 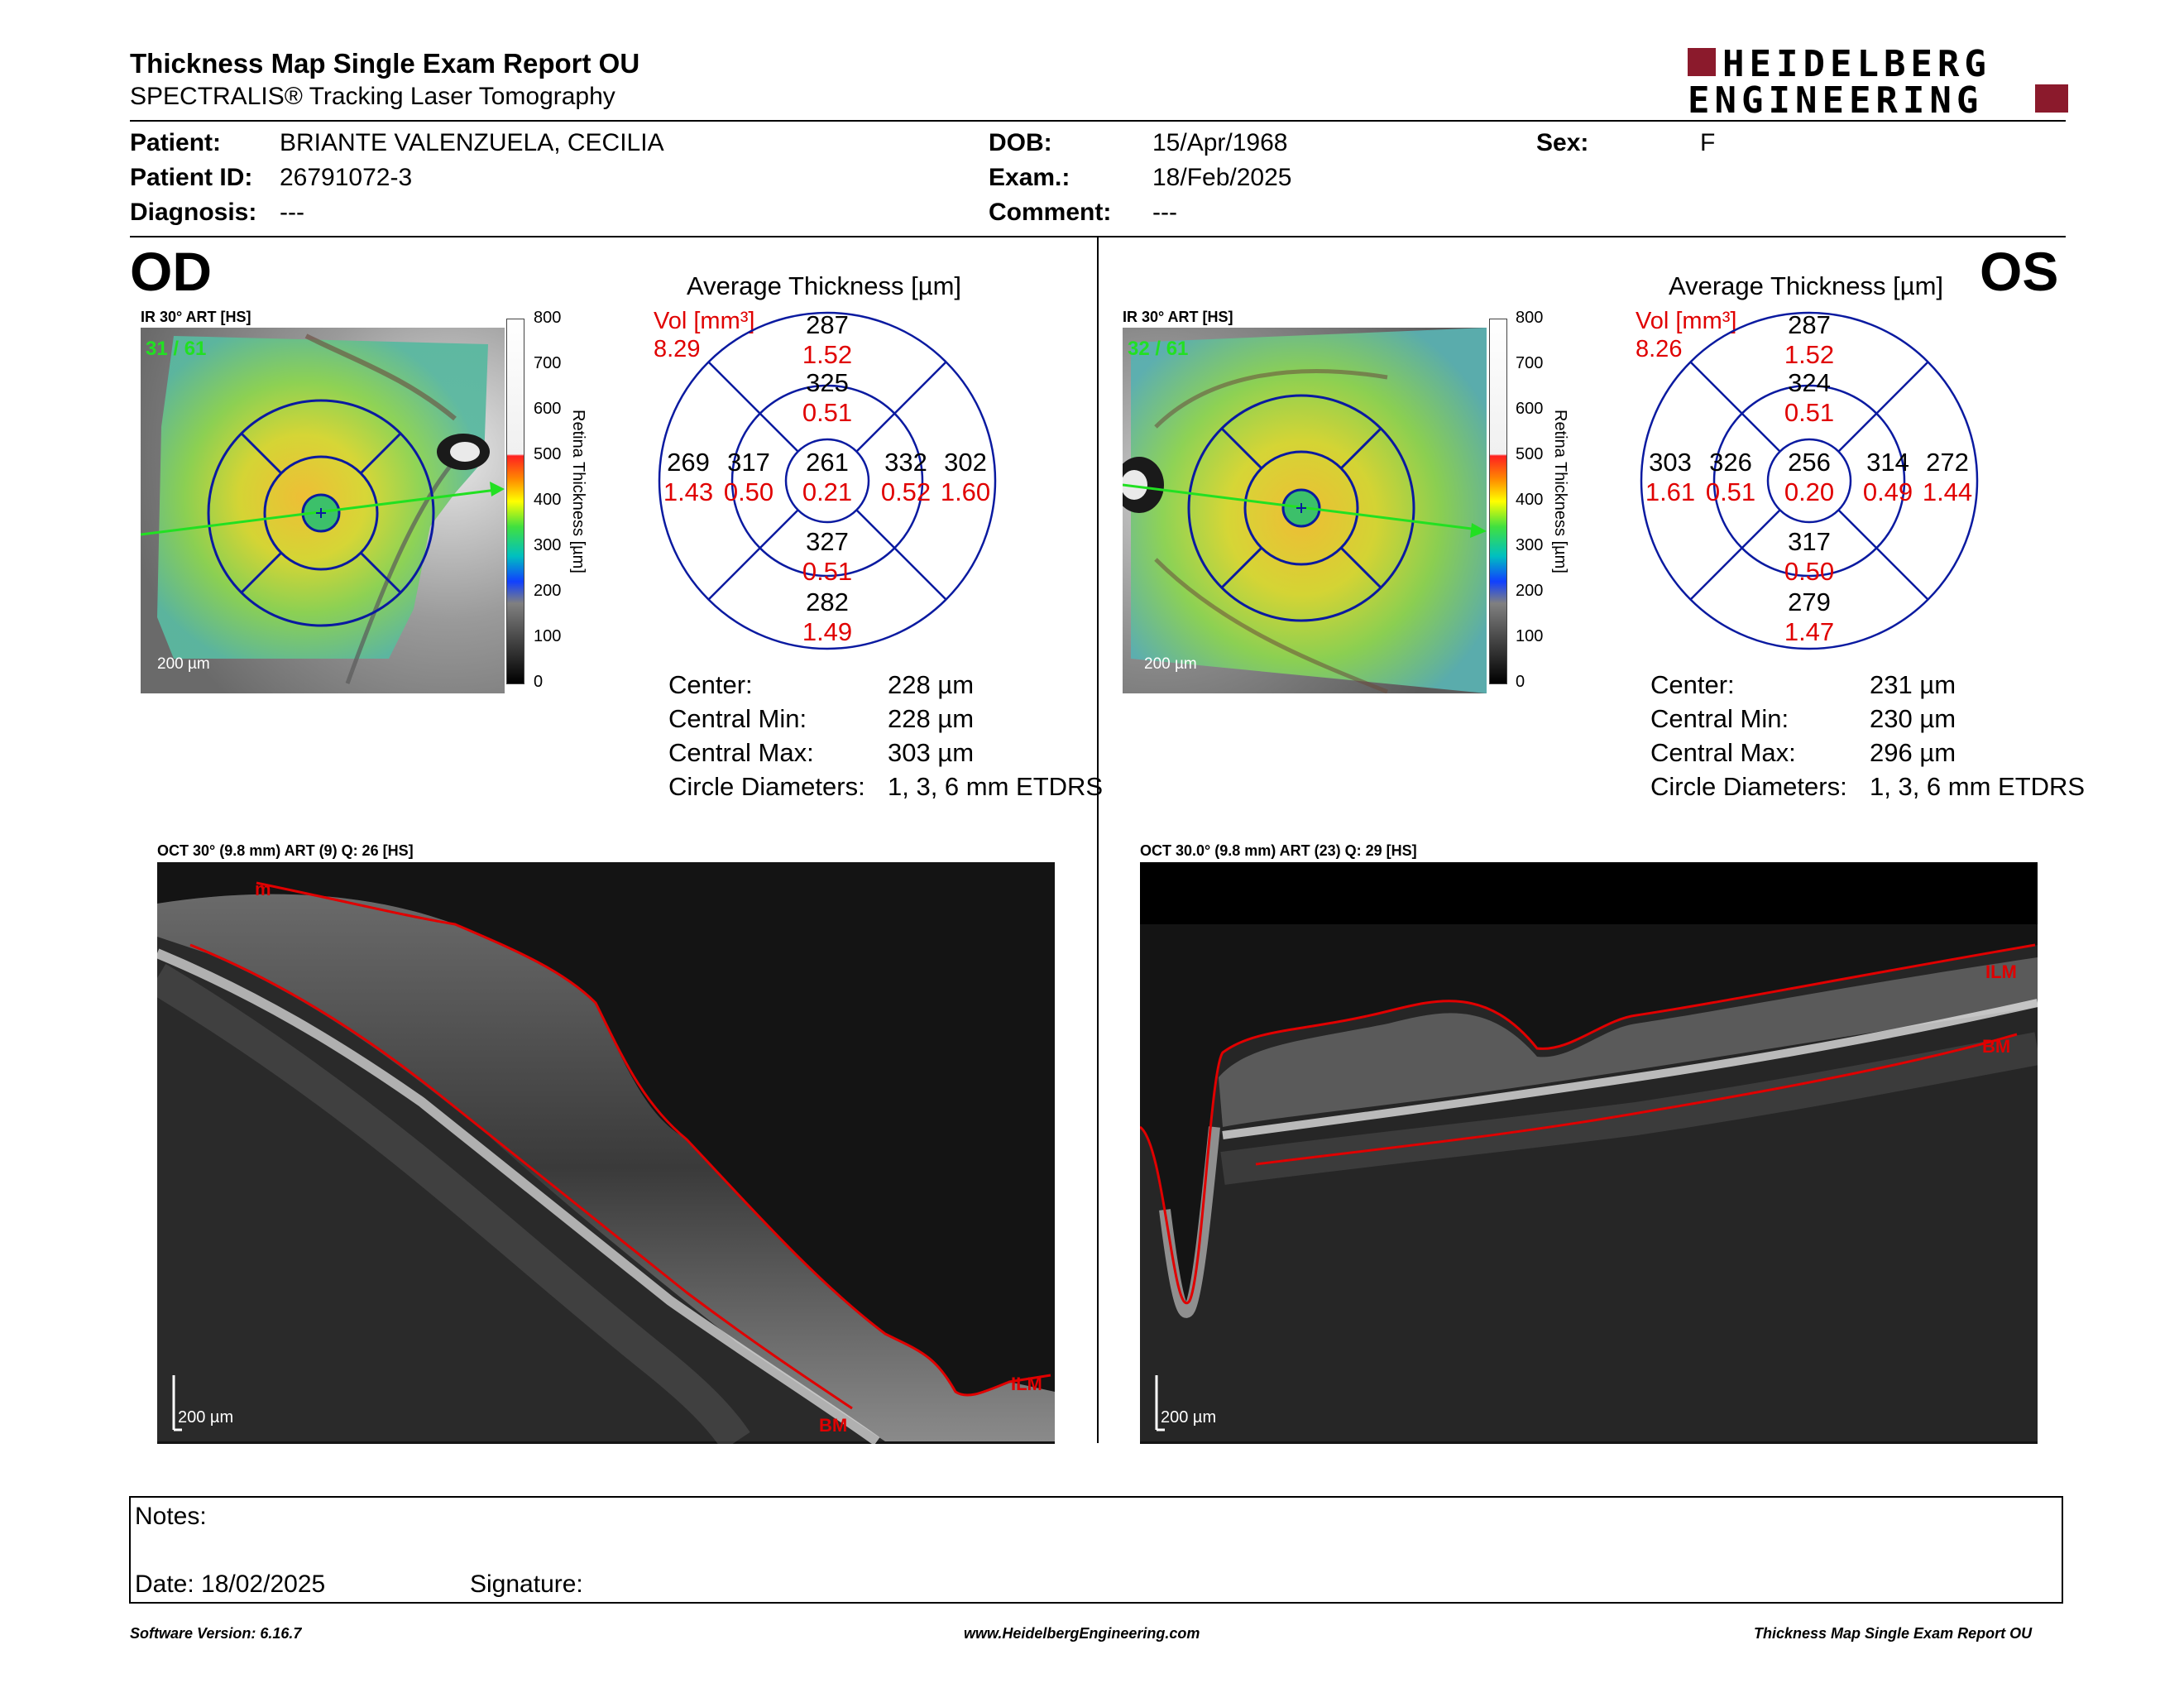 I want to click on os-cb-tick: 800, so click(x=1530, y=318).